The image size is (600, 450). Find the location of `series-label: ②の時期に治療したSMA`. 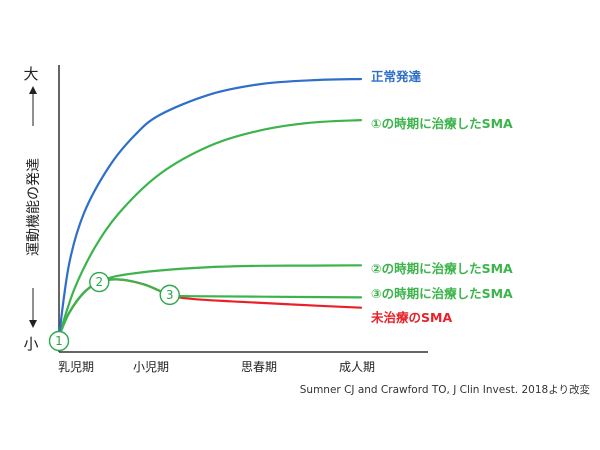

series-label: ②の時期に治療したSMA is located at coordinates (442, 268).